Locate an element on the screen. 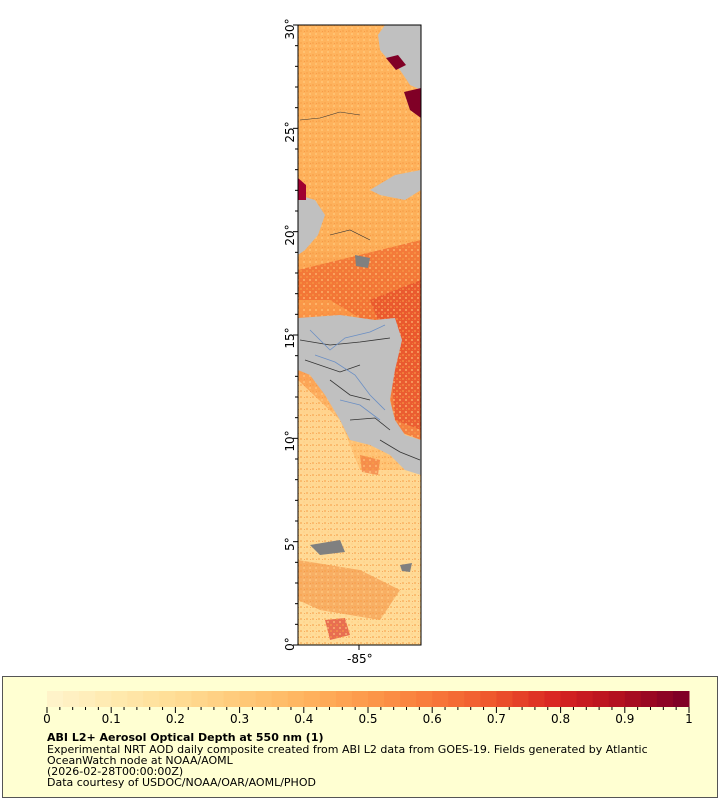  lat-label-20: 20° is located at coordinates (290, 235).